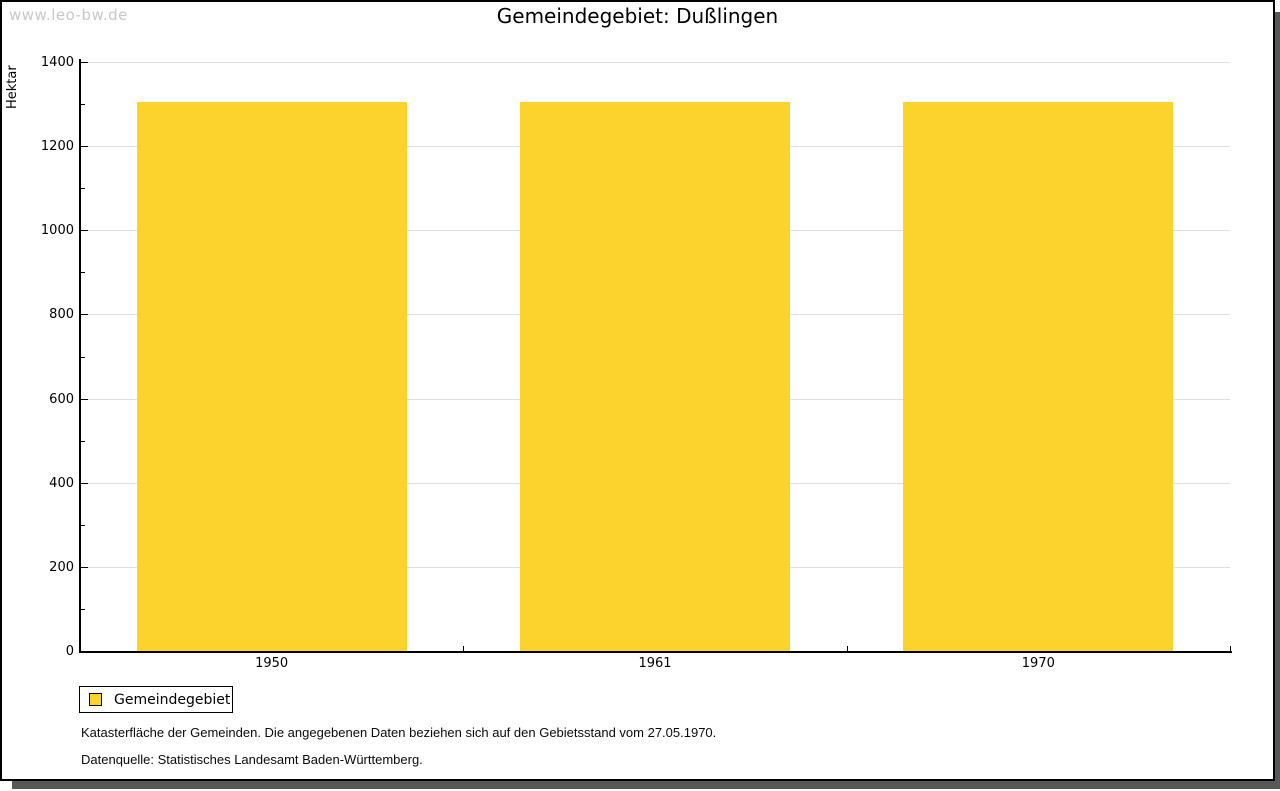 The height and width of the screenshot is (791, 1280). I want to click on y-tick-label: 1000, so click(57, 231).